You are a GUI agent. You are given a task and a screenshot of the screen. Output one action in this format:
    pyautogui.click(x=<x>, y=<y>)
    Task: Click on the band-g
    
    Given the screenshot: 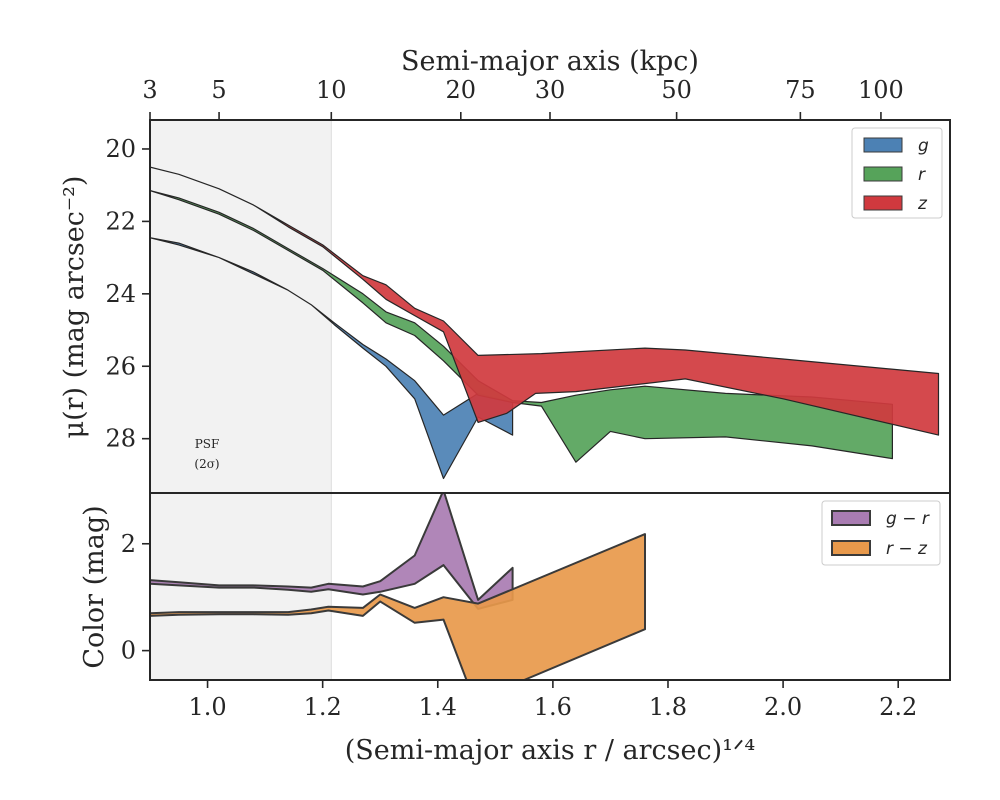 What is the action you would take?
    pyautogui.click(x=332, y=358)
    